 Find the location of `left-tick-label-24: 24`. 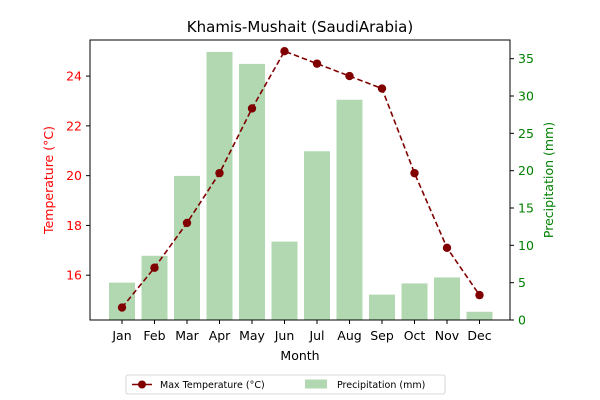

left-tick-label-24: 24 is located at coordinates (74, 76).